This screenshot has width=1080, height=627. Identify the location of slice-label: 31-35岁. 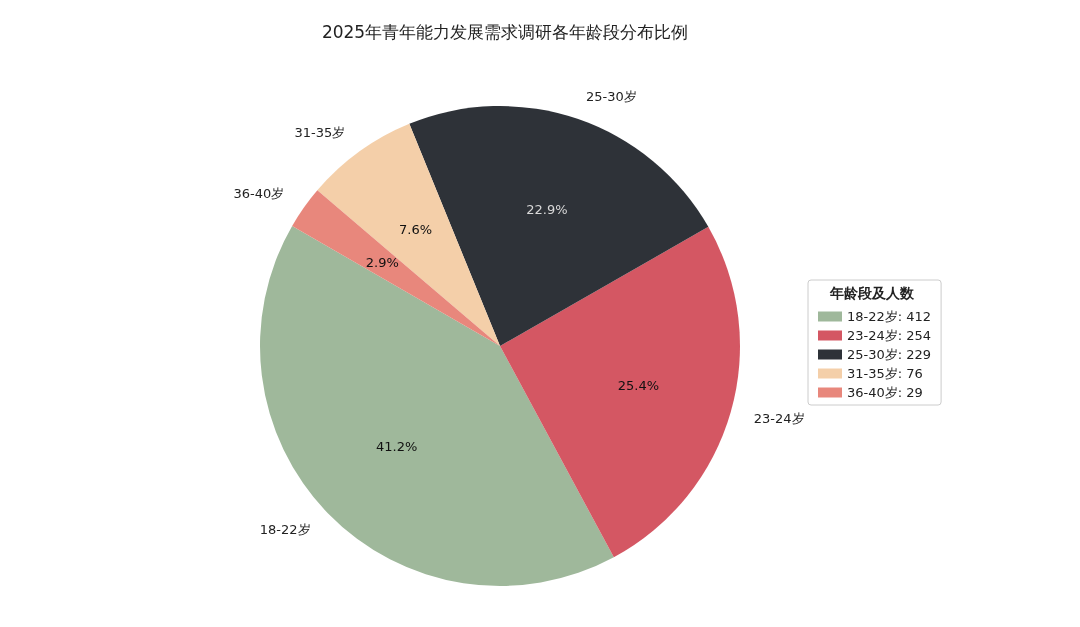
(320, 132).